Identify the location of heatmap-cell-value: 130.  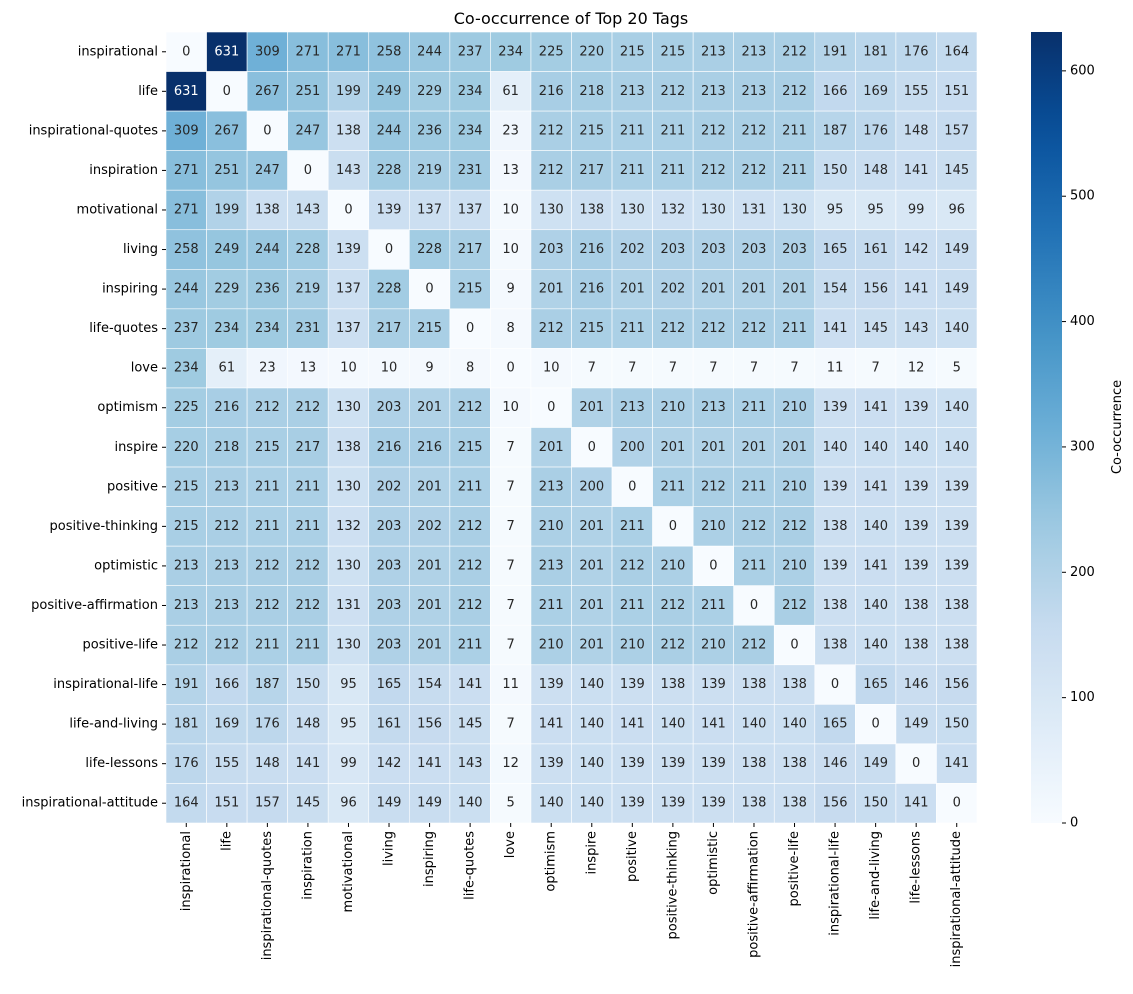
(348, 486).